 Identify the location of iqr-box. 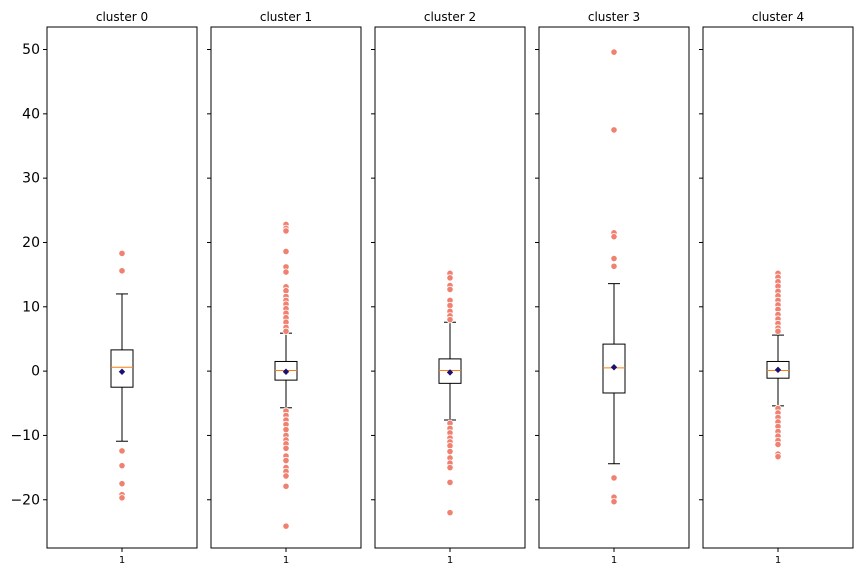
(122, 368).